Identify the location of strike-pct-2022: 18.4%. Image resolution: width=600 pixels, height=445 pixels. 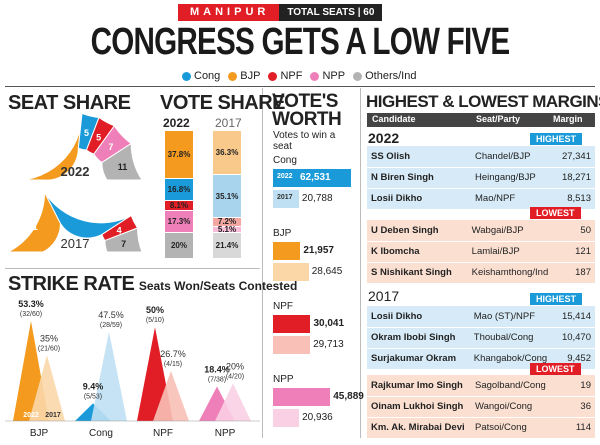
(217, 369).